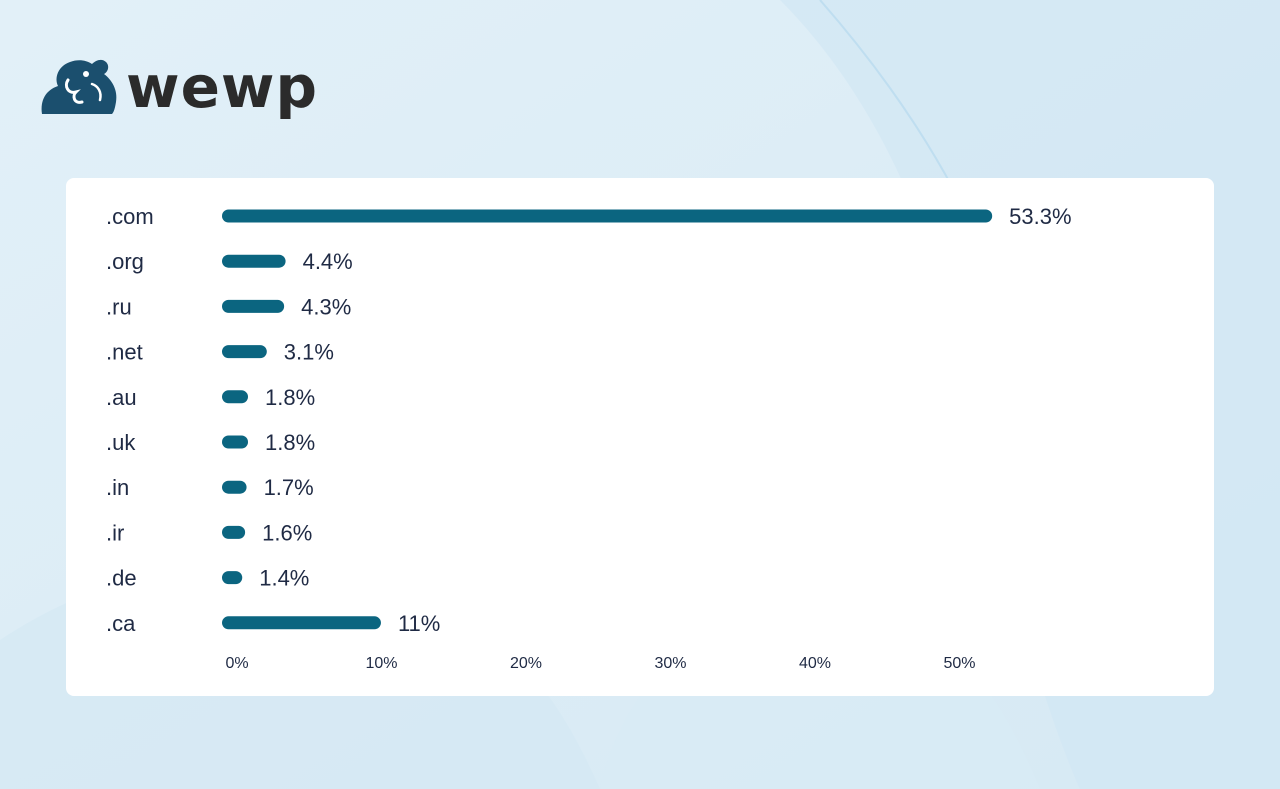  Describe the element at coordinates (381, 663) in the screenshot. I see `x-tick-label: 10%` at that location.